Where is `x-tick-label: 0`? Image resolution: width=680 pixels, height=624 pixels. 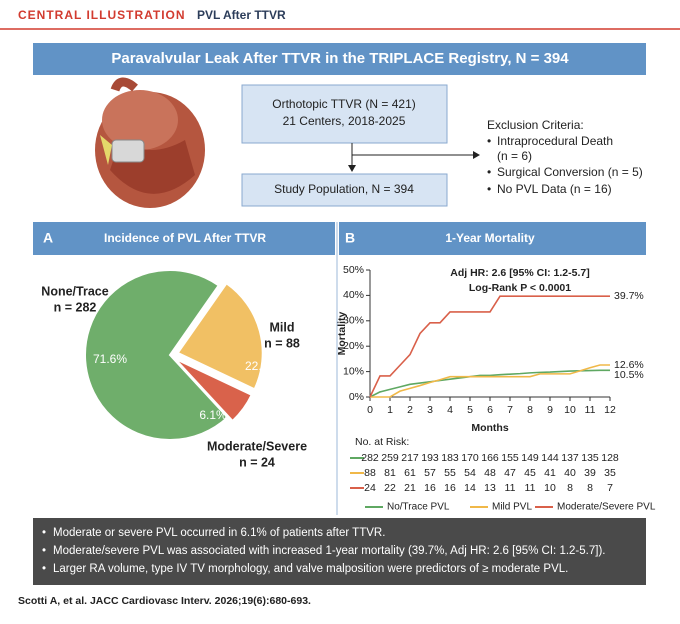 x-tick-label: 0 is located at coordinates (370, 410).